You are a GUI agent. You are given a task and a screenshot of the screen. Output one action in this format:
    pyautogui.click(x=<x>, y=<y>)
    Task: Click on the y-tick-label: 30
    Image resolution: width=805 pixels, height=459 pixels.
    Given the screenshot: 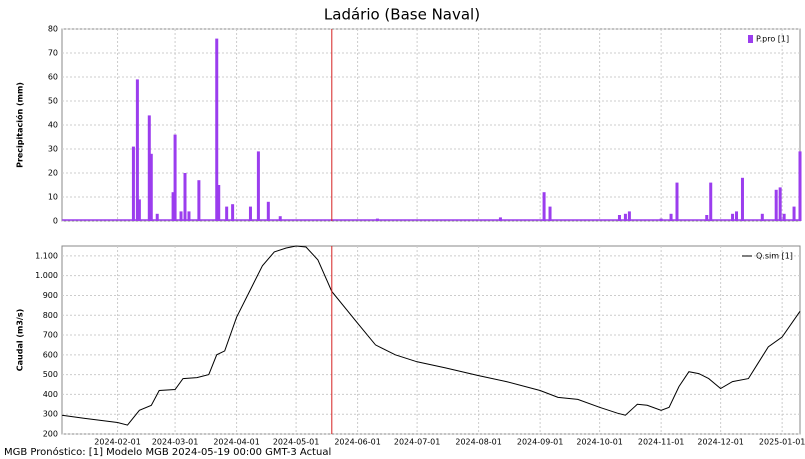 What is the action you would take?
    pyautogui.click(x=53, y=149)
    